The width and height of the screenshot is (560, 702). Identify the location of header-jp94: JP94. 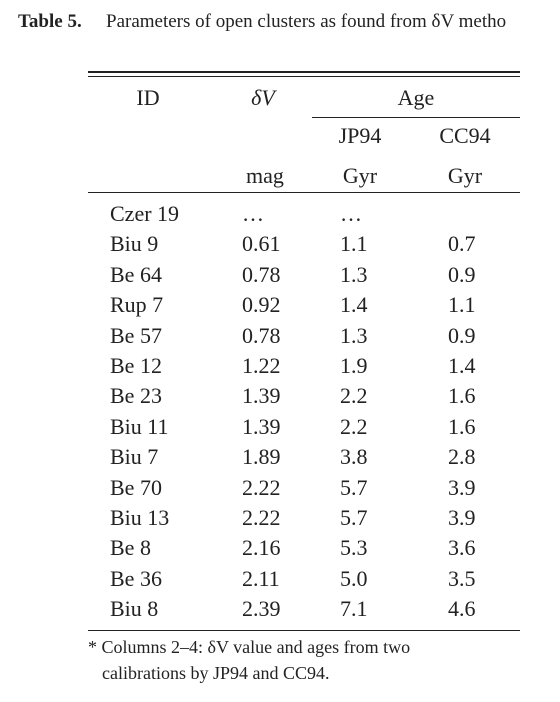
(360, 135).